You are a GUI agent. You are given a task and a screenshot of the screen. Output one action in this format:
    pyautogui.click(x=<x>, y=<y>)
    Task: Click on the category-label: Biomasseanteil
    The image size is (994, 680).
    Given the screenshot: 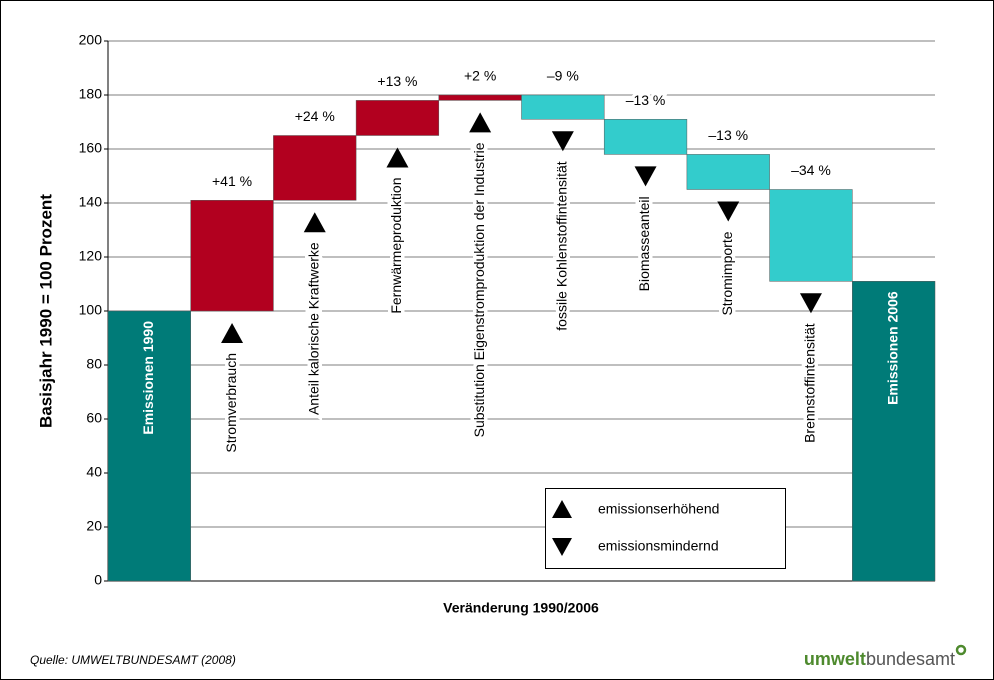 What is the action you would take?
    pyautogui.click(x=644, y=243)
    